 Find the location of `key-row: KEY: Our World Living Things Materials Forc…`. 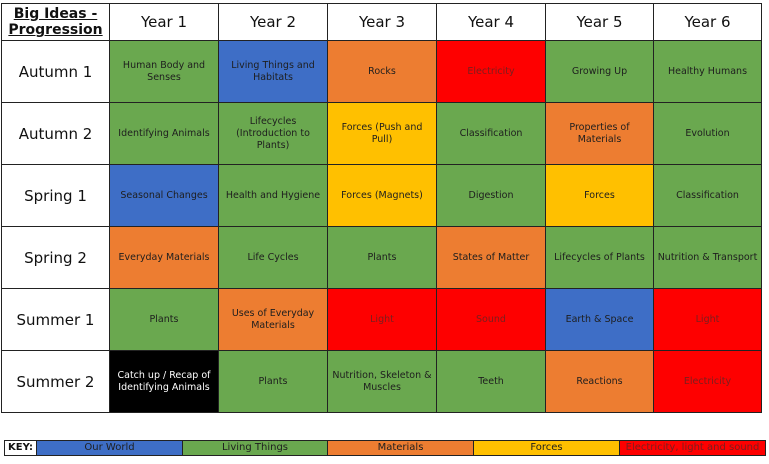

key-row: KEY: Our World Living Things Materials Forc… is located at coordinates (385, 448).